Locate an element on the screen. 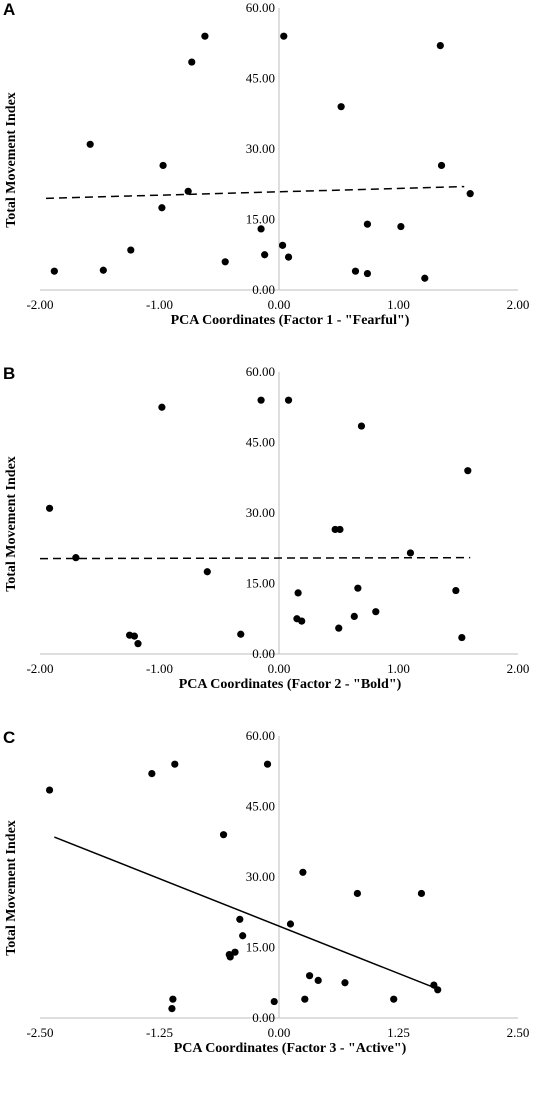 This screenshot has height=1099, width=536. x-axis-label: PCA Coordinates (Factor 2 - "Bold") is located at coordinates (290, 684).